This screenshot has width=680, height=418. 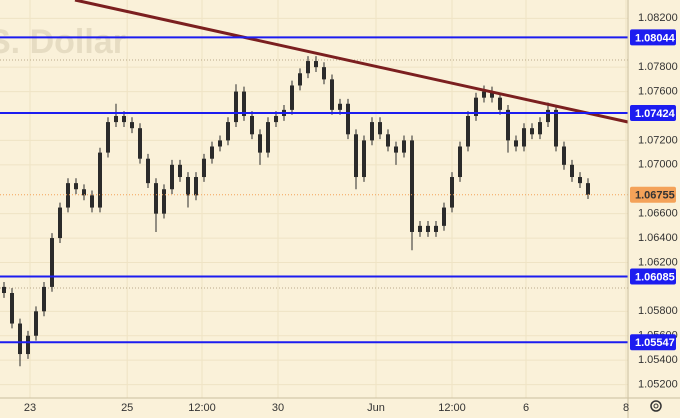 I want to click on last-price-label: 1.06755, so click(x=655, y=196).